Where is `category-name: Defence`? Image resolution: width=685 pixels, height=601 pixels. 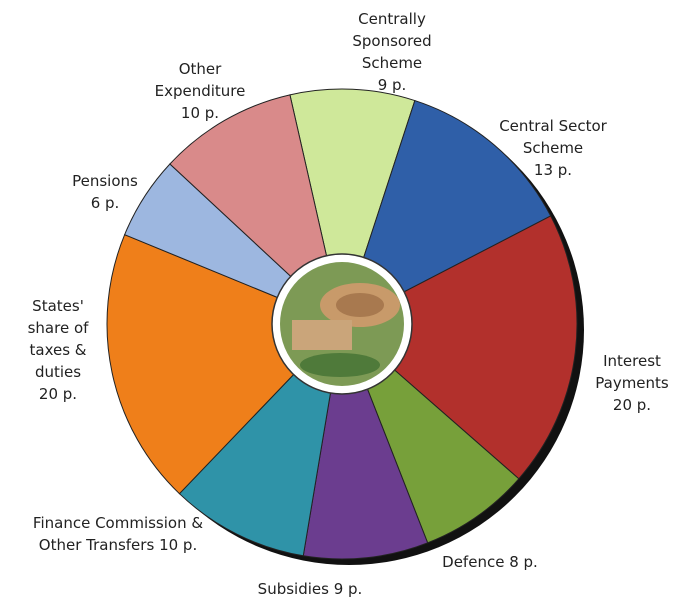 category-name: Defence is located at coordinates (473, 562).